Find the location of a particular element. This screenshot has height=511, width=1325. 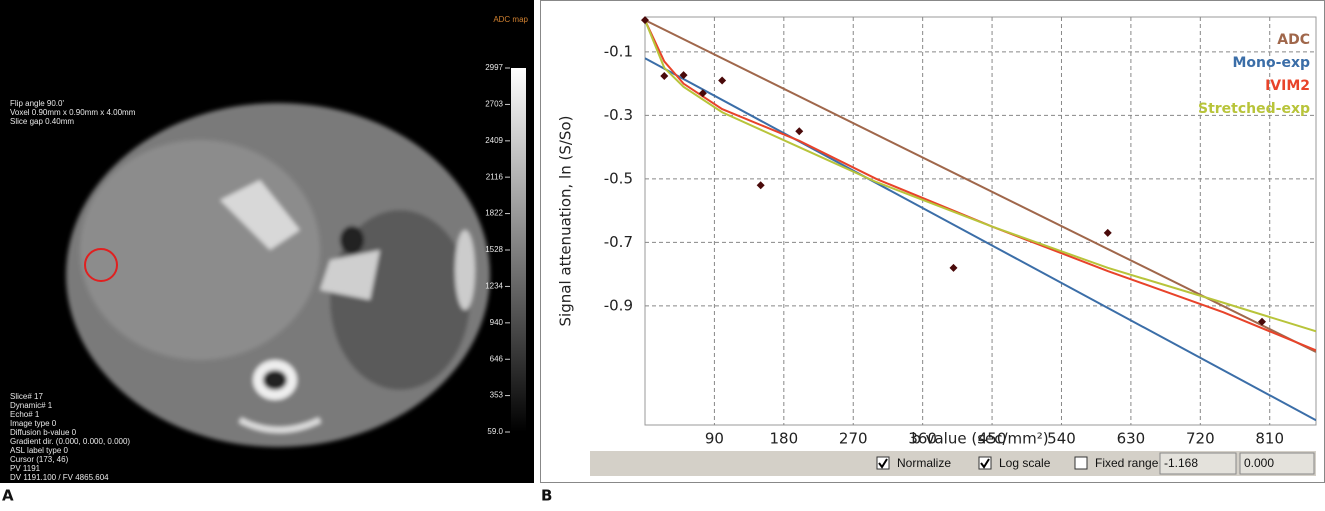

legend-entry: Stretched-exp is located at coordinates (1254, 109).